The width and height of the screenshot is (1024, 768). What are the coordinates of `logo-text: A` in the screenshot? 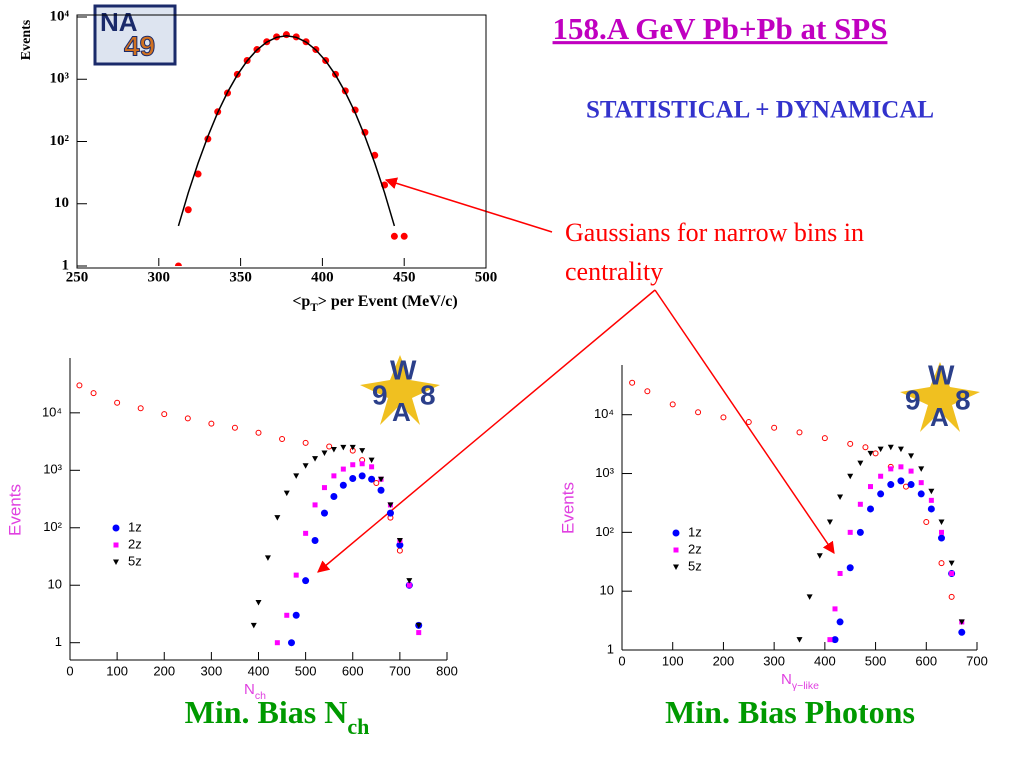 It's located at (401, 412).